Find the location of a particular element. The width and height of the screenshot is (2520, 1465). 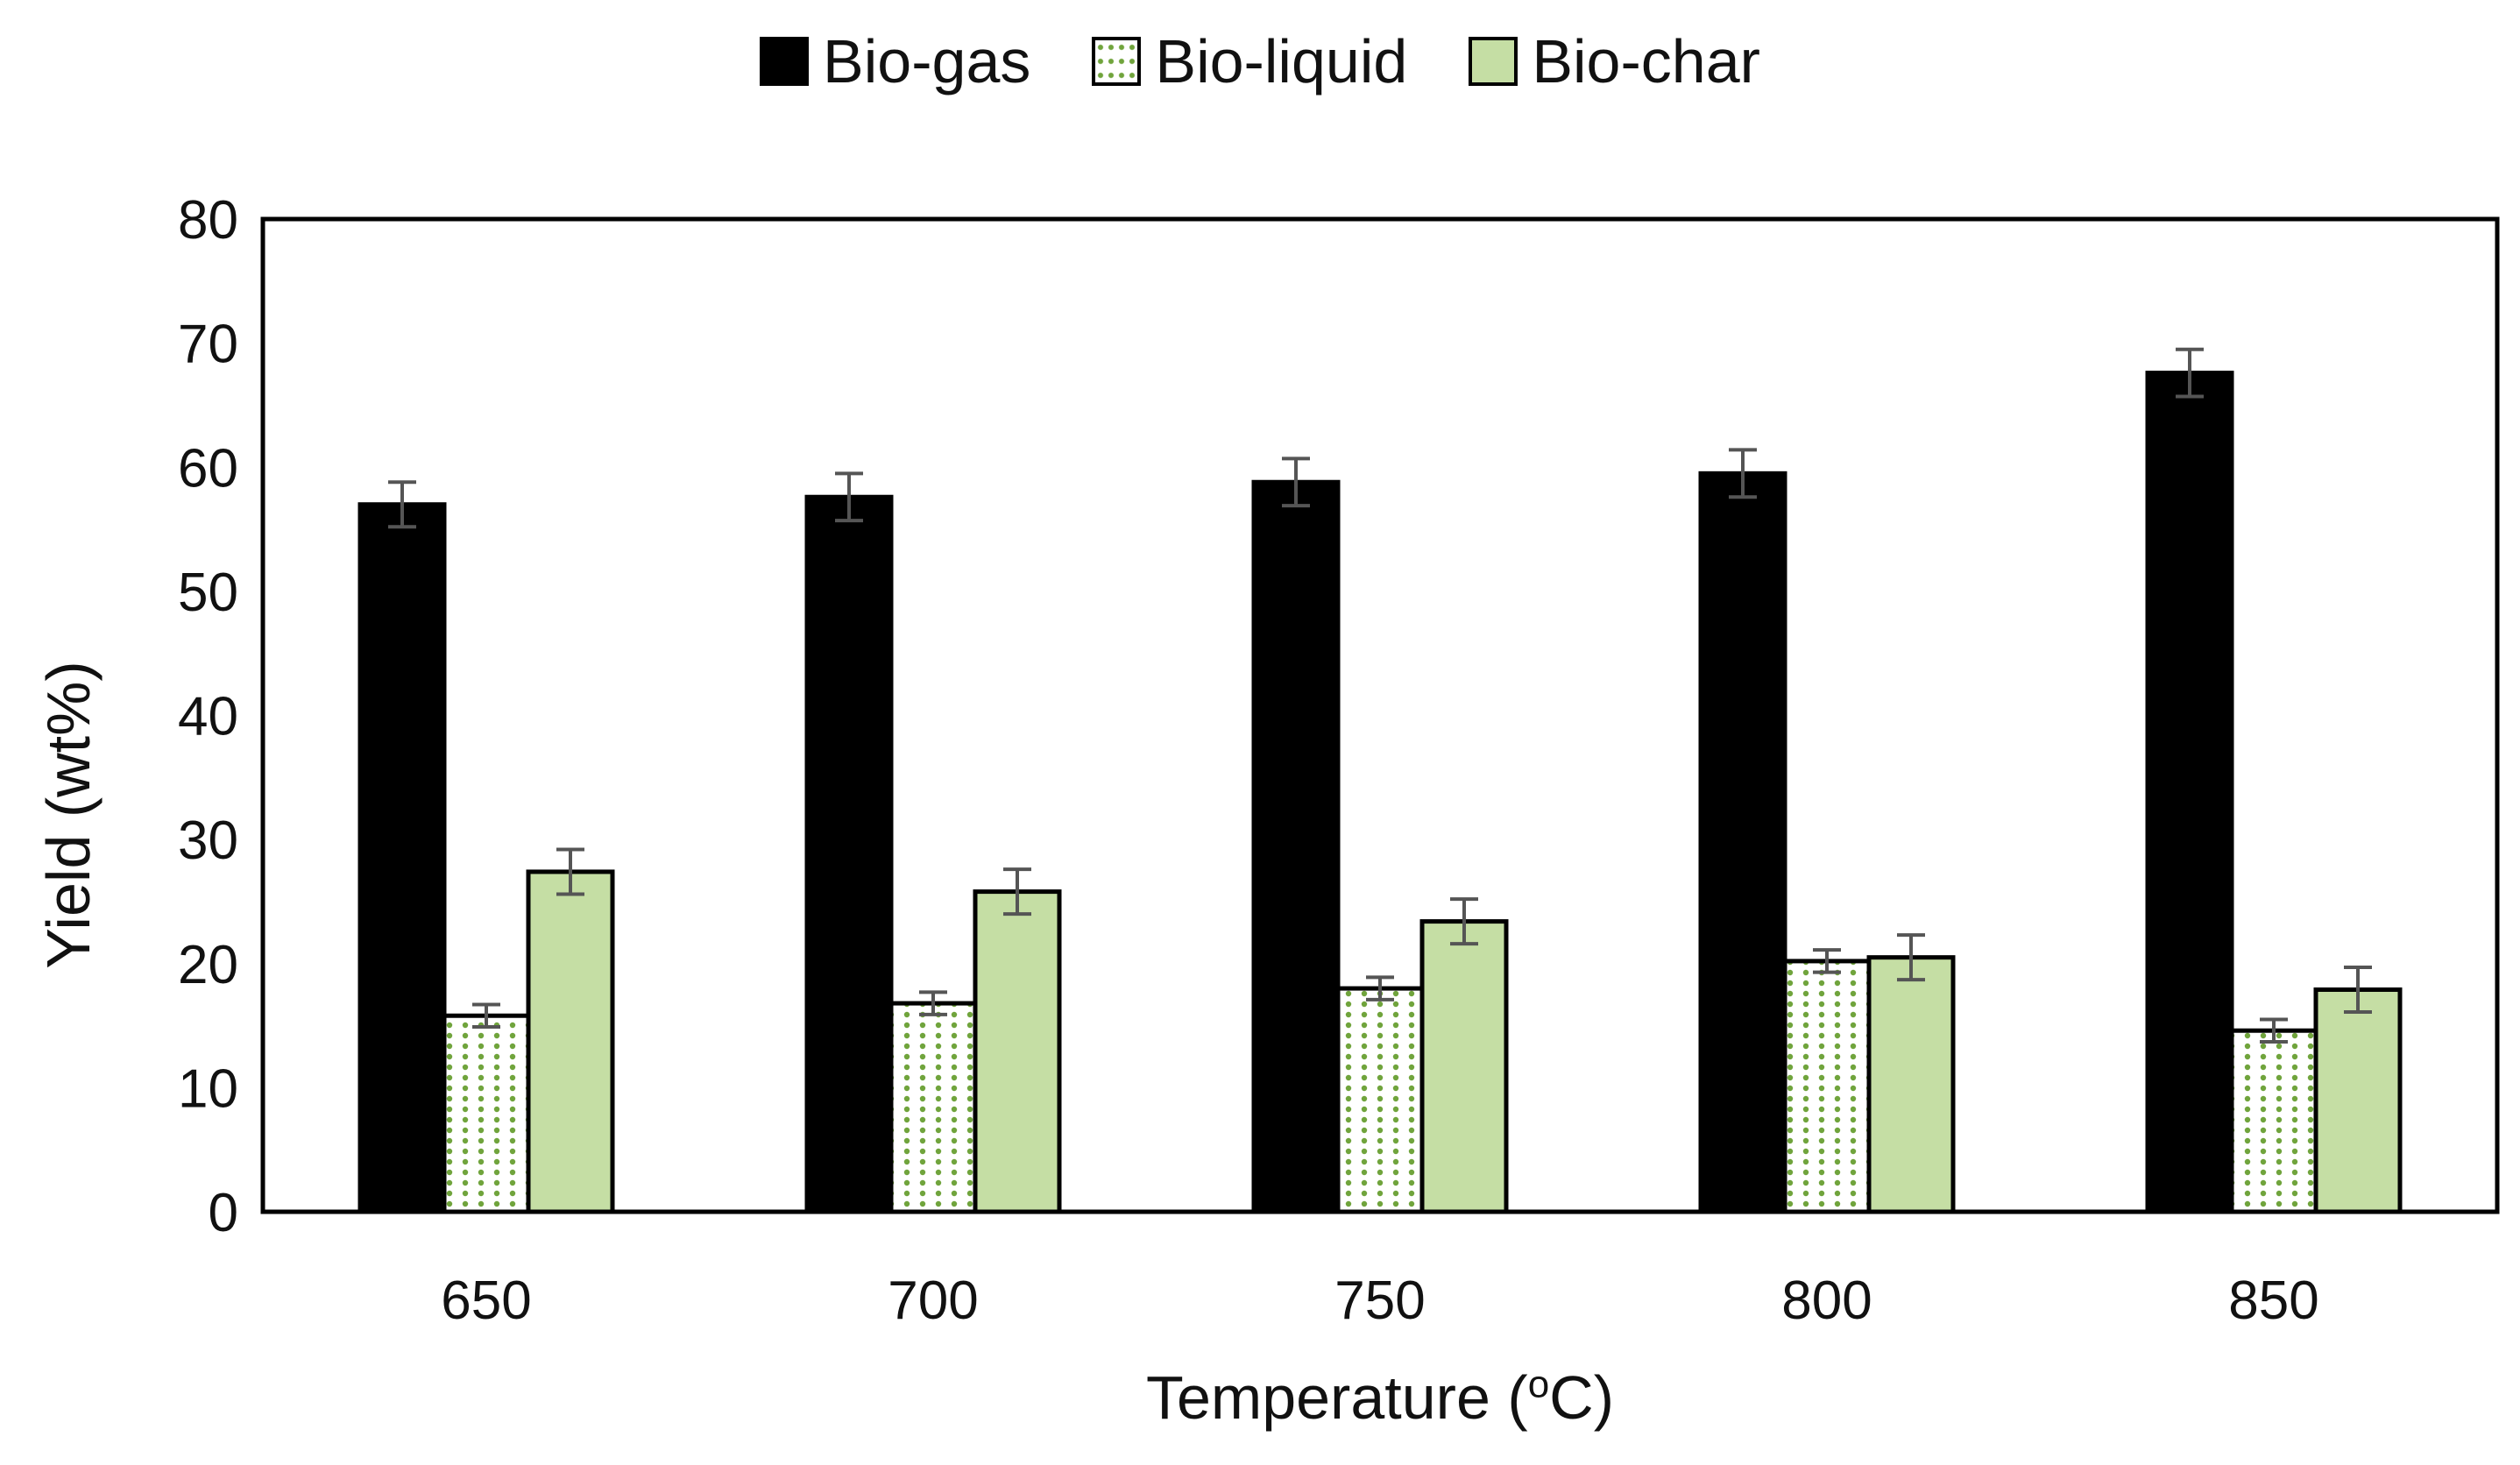

legend-swatch-bio-gas is located at coordinates (785, 62).